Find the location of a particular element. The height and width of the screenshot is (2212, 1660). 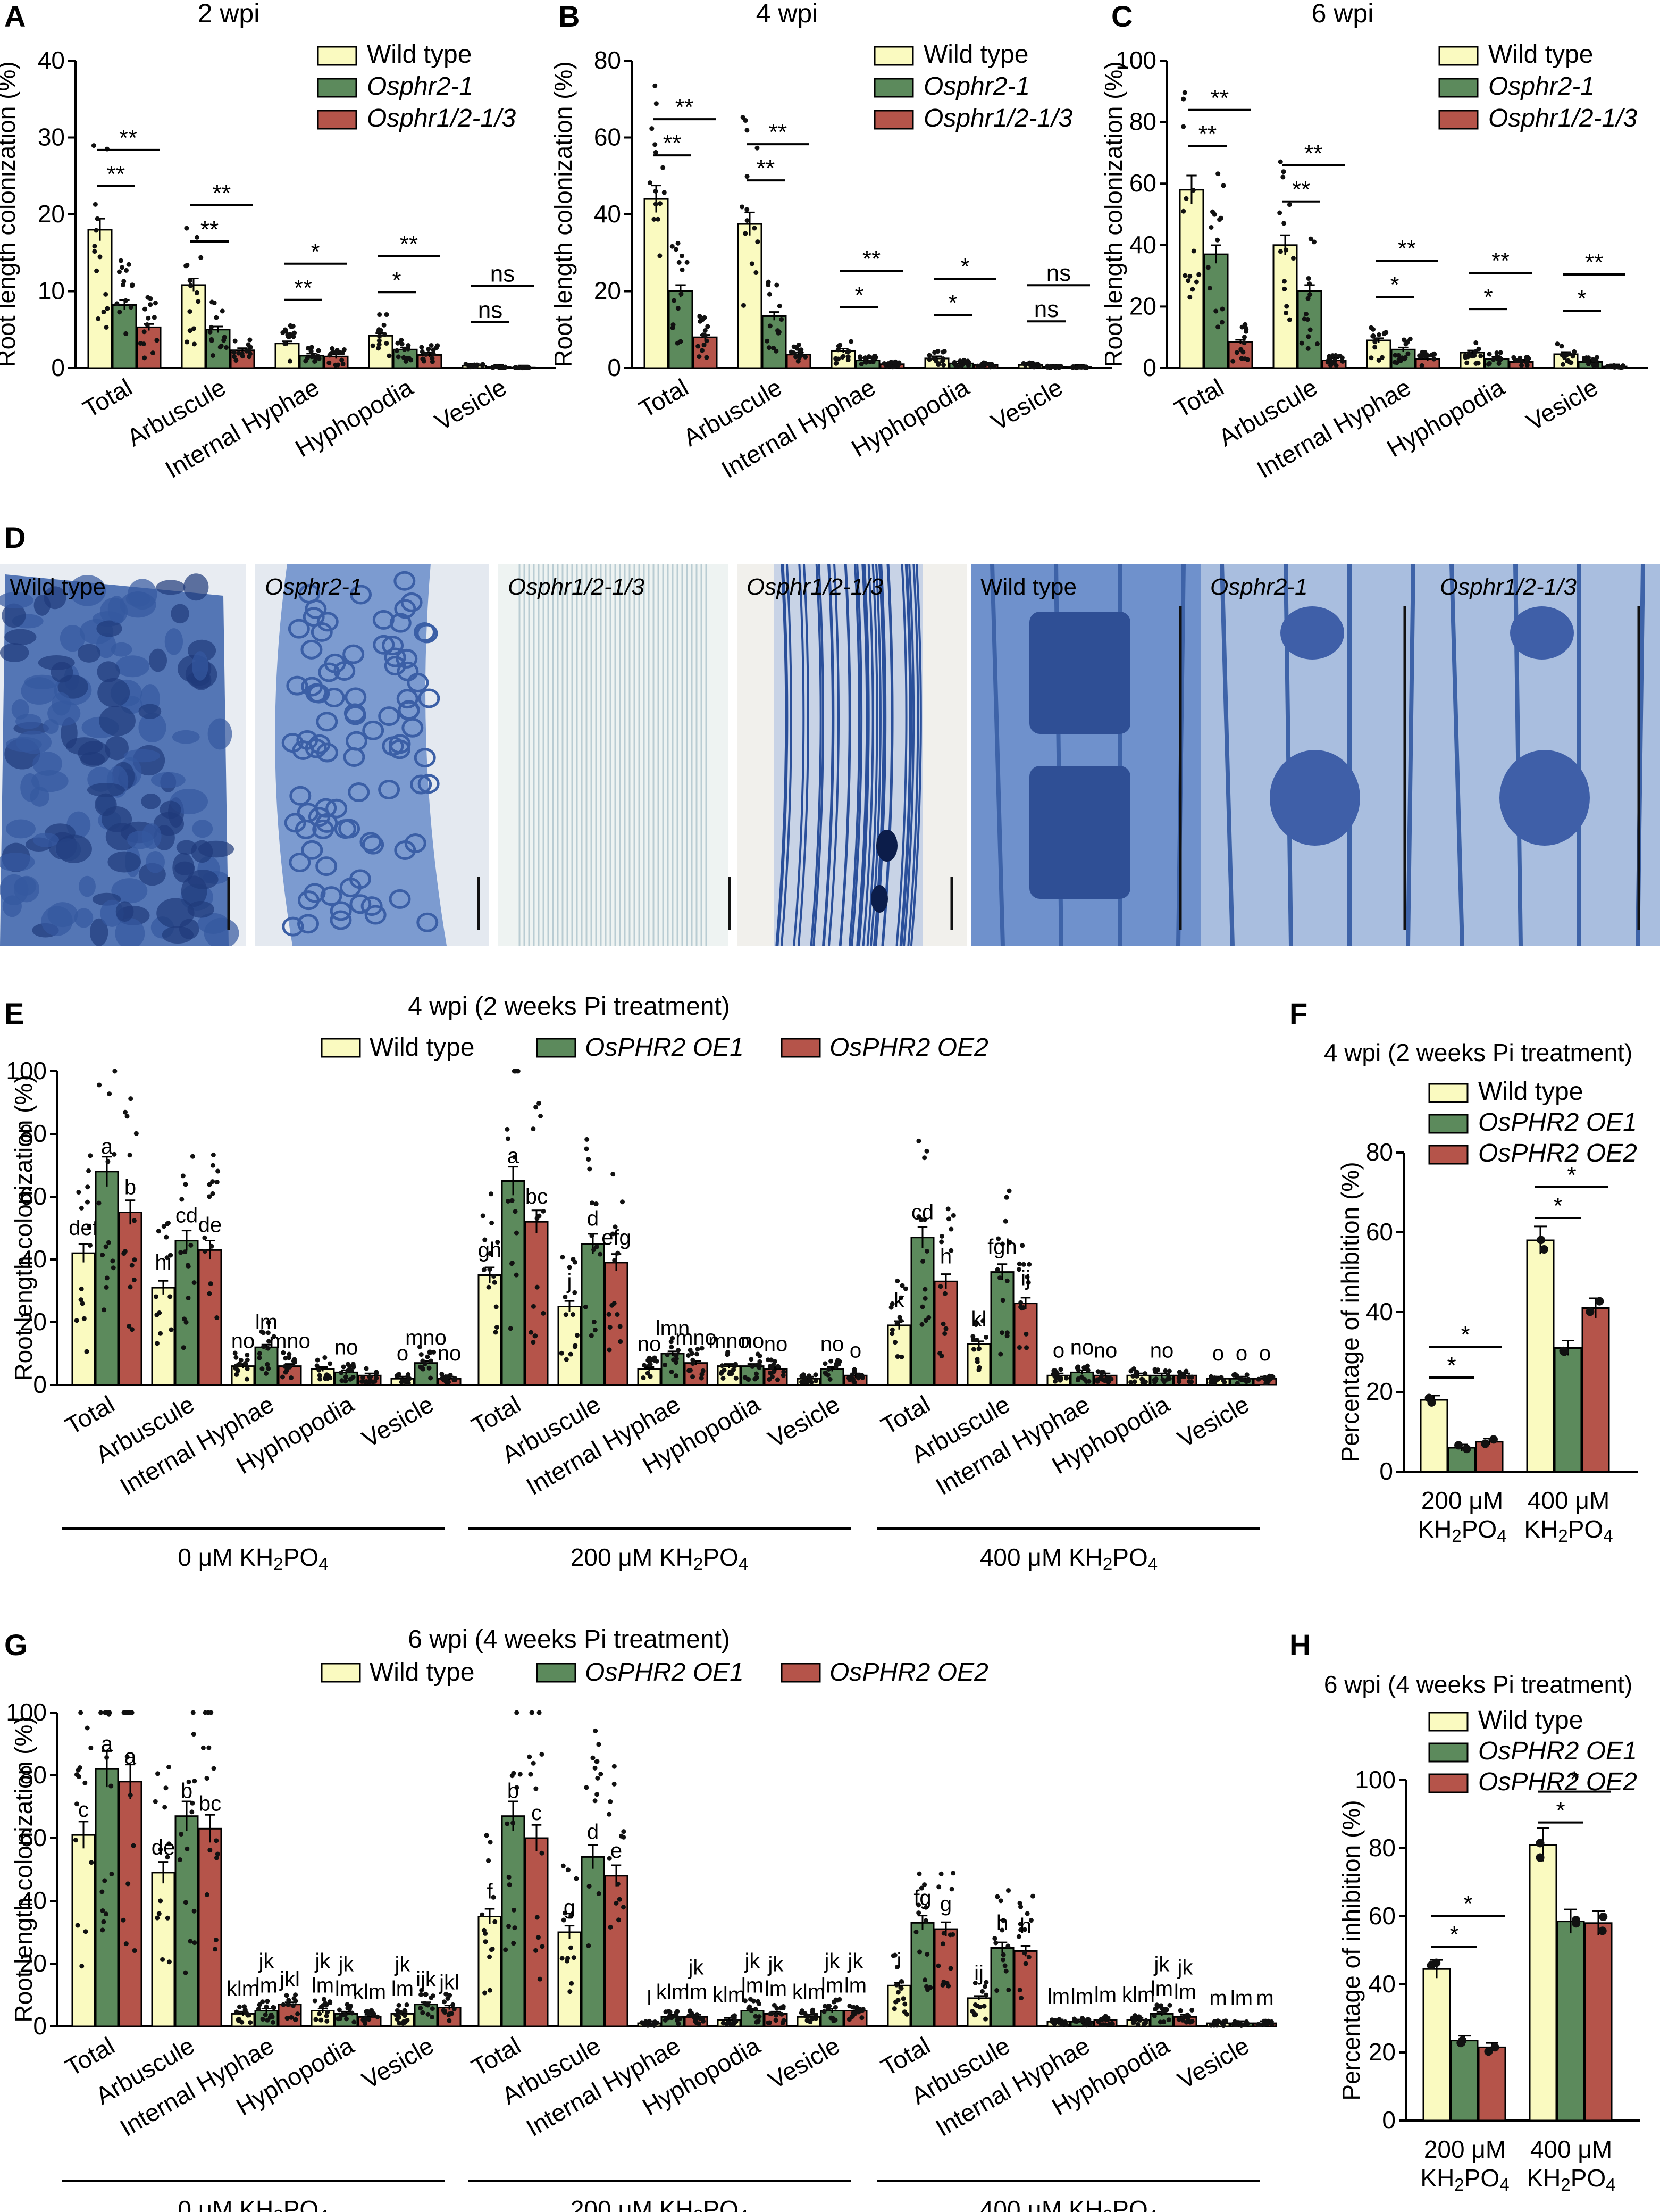

chart-title: 6 wpi is located at coordinates (1343, 14).